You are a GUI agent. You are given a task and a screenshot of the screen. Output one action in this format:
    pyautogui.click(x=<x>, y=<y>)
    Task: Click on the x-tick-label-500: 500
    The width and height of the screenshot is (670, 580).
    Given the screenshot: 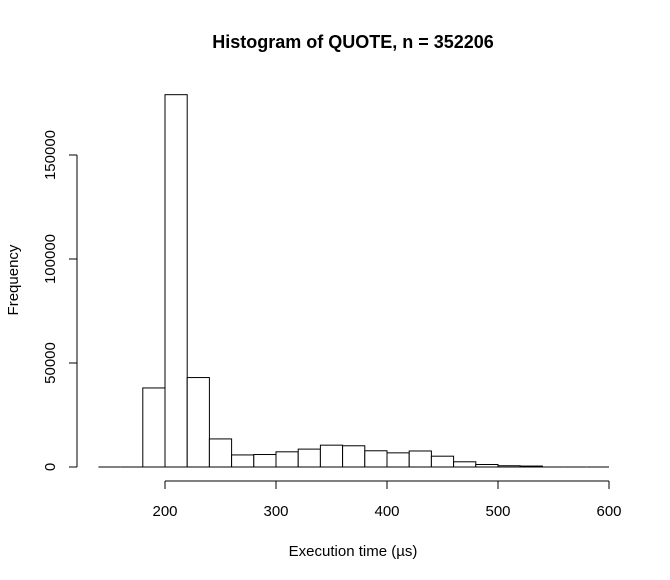 What is the action you would take?
    pyautogui.click(x=497, y=511)
    